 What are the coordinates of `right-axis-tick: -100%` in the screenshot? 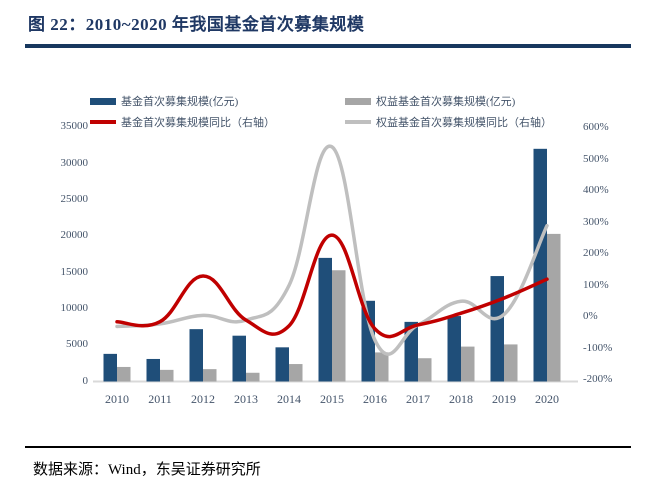 It's located at (598, 347).